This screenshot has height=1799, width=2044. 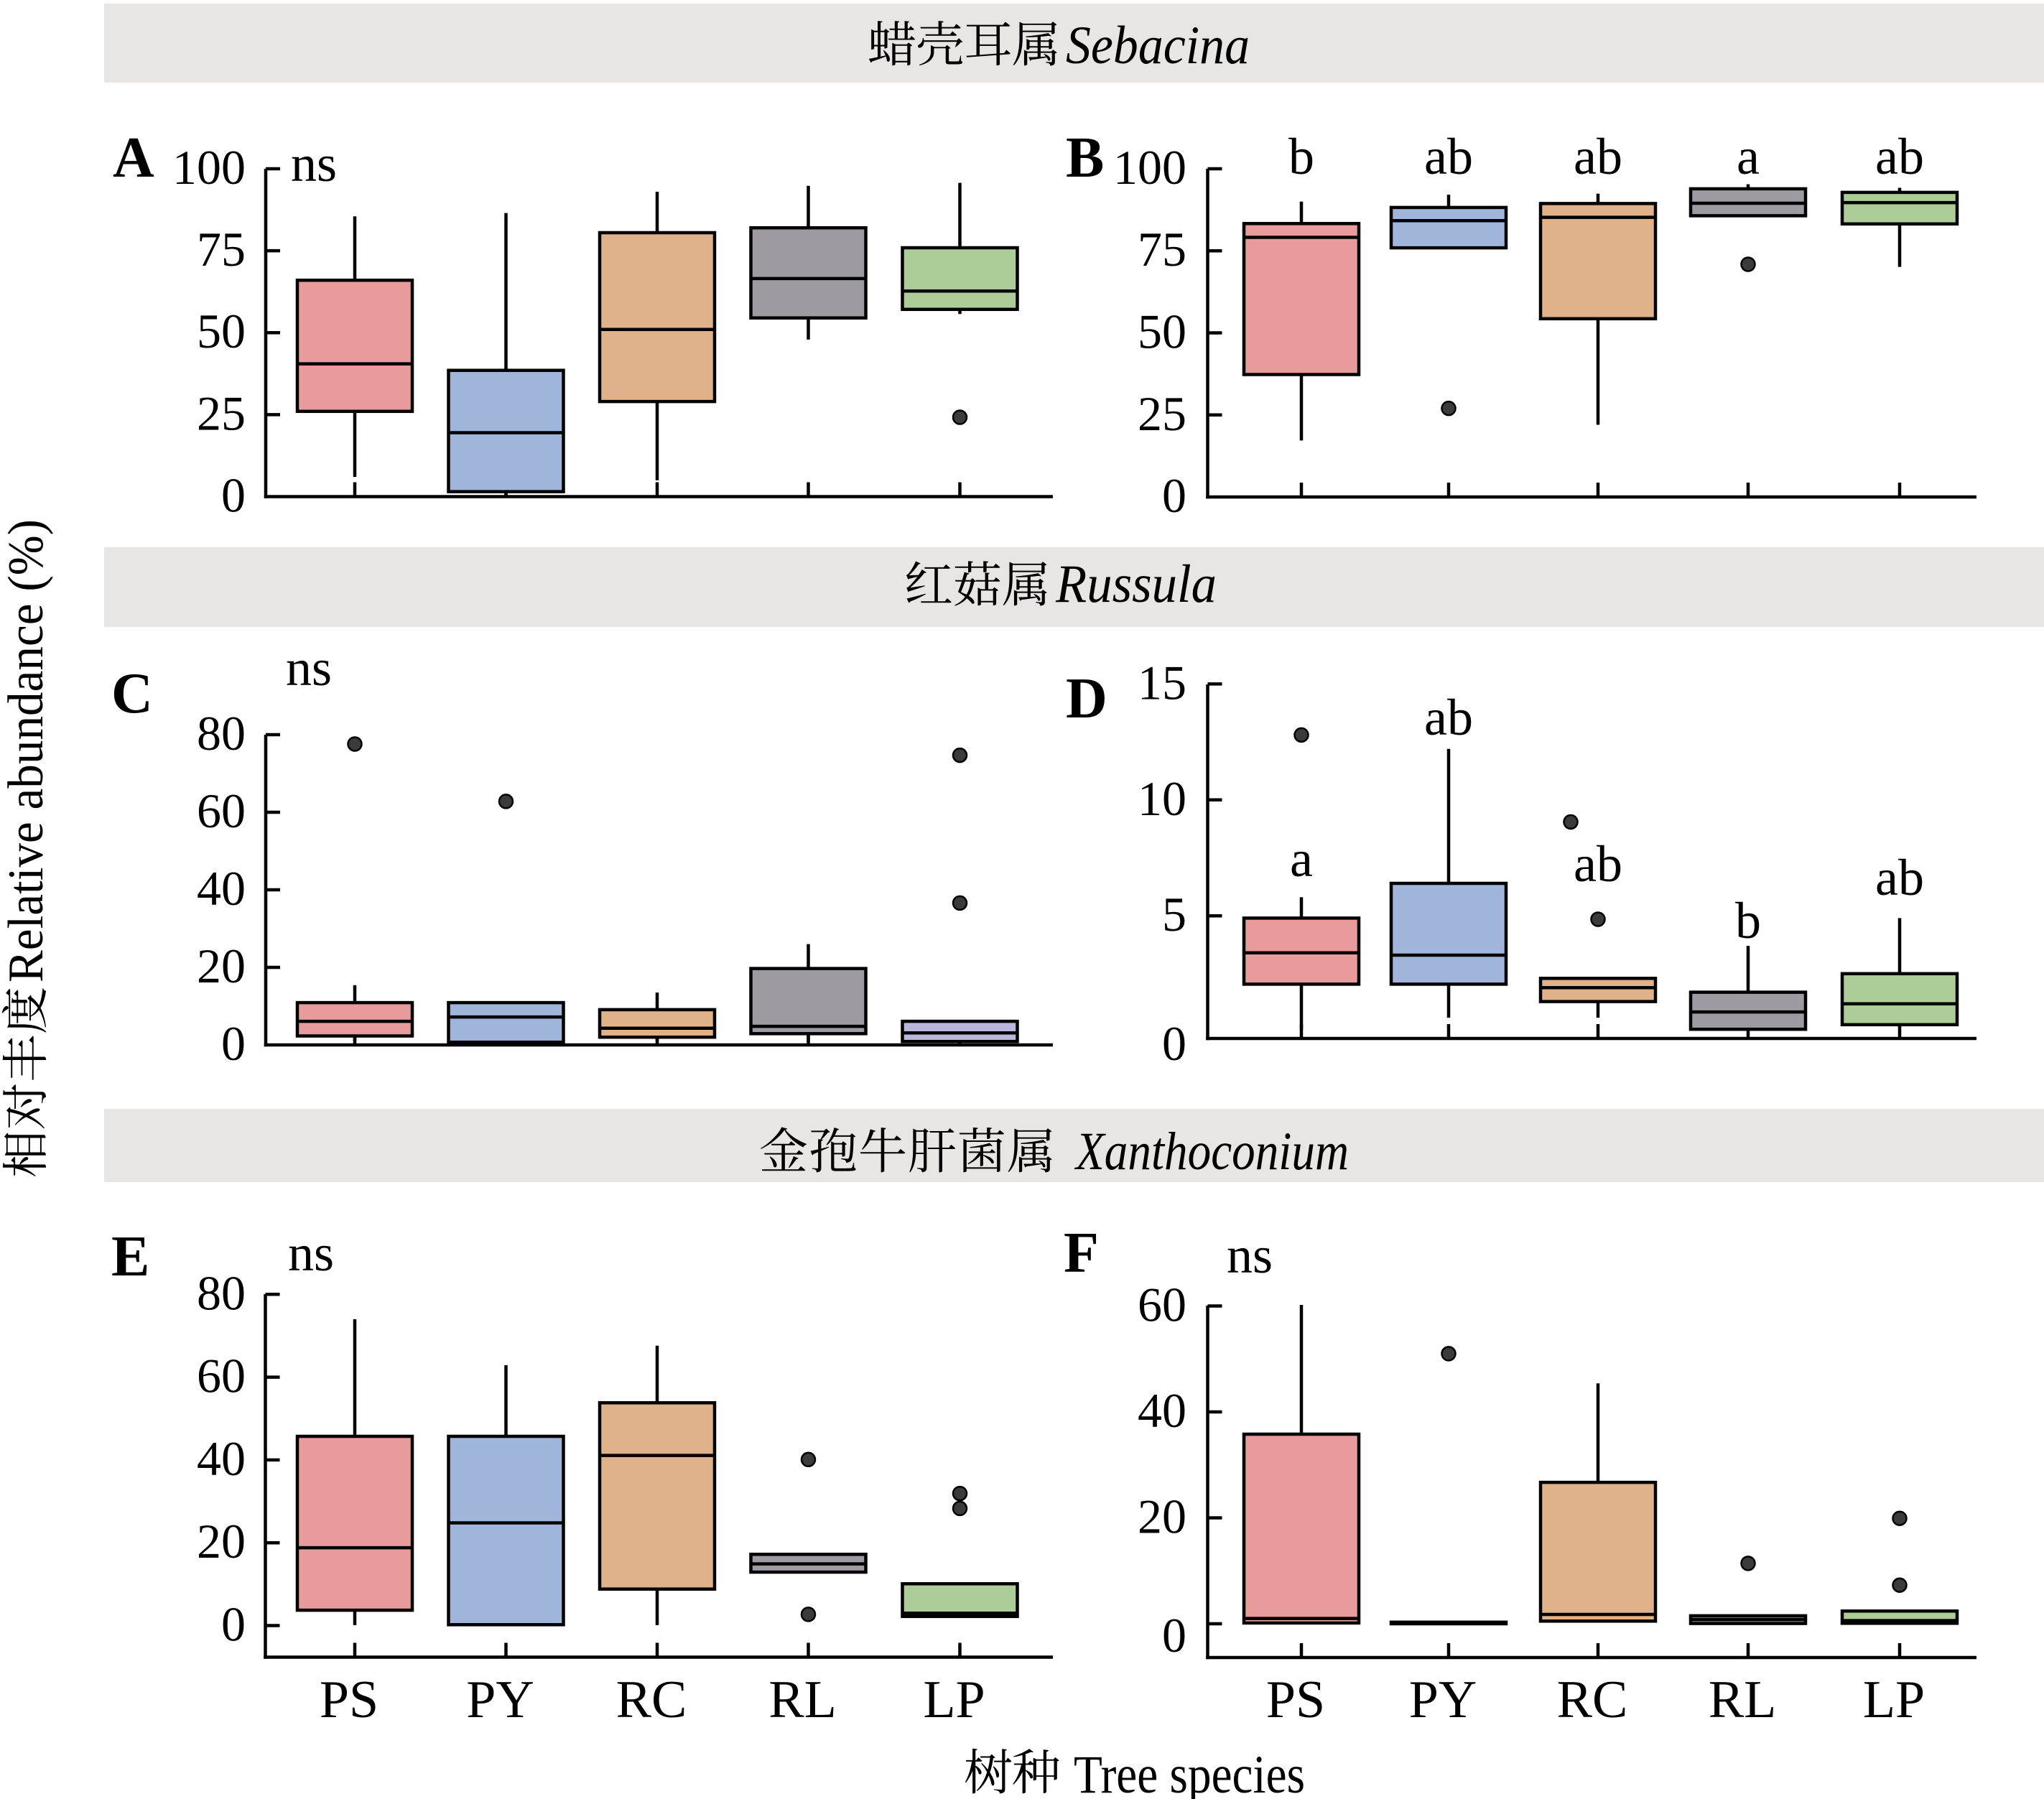 I want to click on svg-text: Sebacina, so click(x=1158, y=45).